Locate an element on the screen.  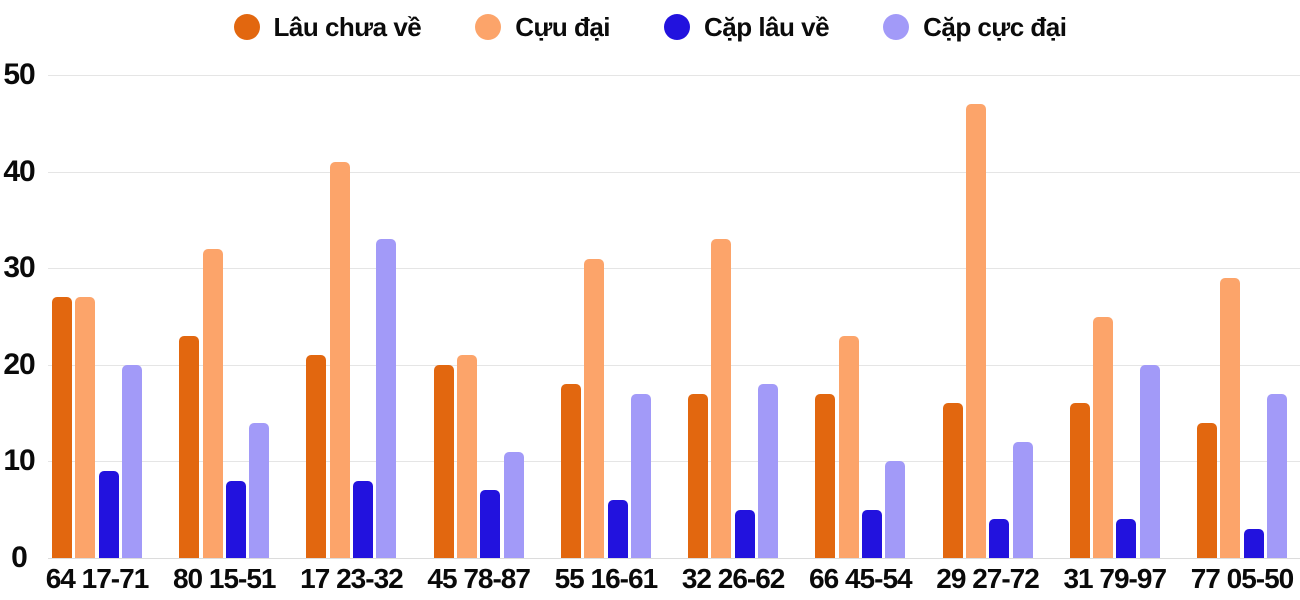
x-tick-cell-10: 77 05-50 is located at coordinates (1243, 580).